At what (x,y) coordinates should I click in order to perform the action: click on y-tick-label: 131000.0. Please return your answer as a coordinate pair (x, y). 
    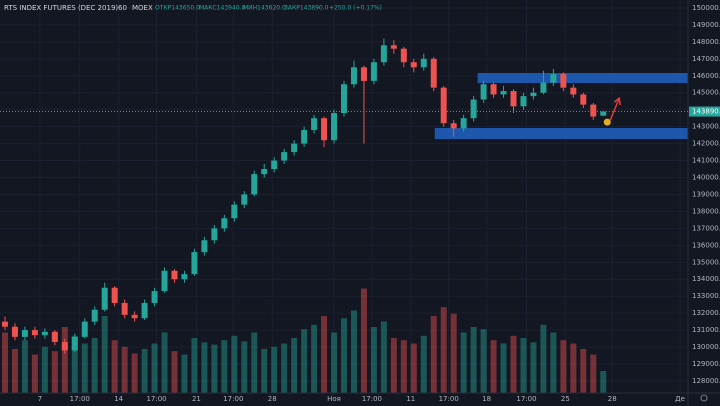
    Looking at the image, I should click on (706, 330).